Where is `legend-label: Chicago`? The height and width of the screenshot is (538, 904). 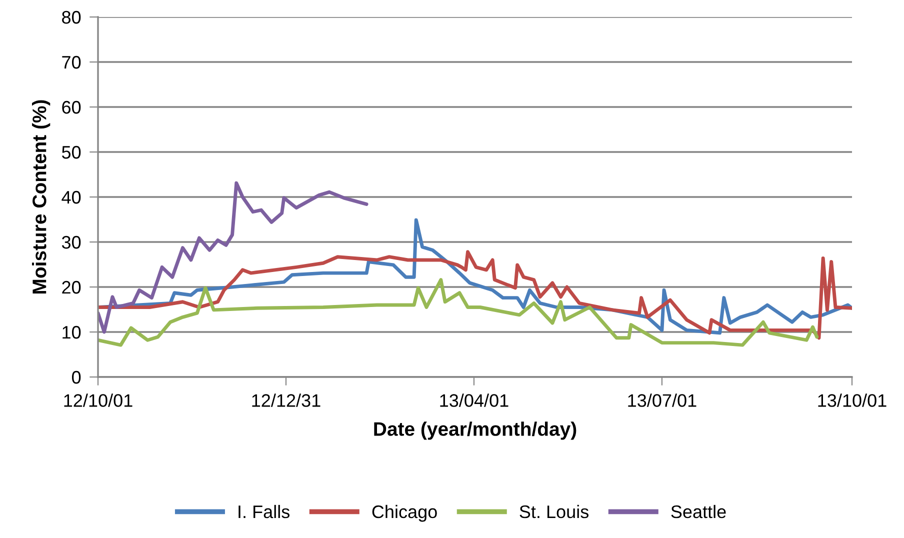 legend-label: Chicago is located at coordinates (404, 513).